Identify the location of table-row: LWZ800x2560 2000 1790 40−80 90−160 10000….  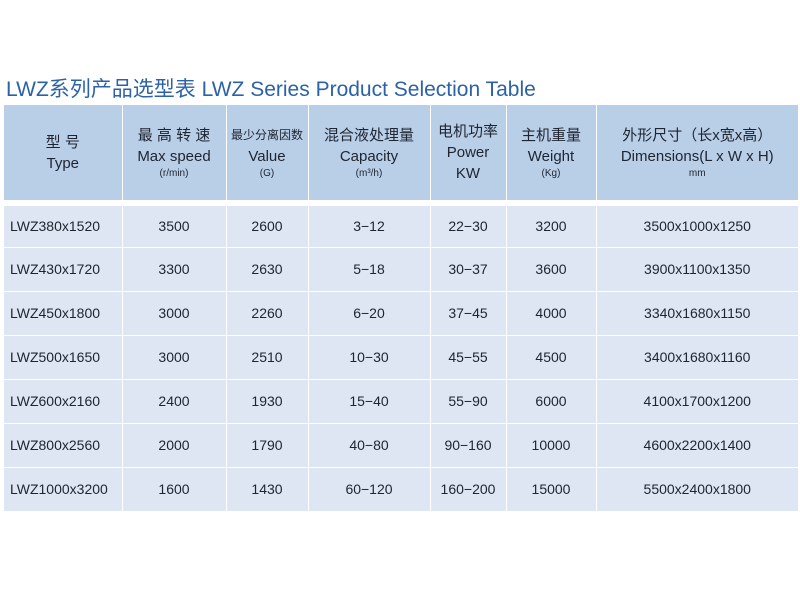
(401, 445).